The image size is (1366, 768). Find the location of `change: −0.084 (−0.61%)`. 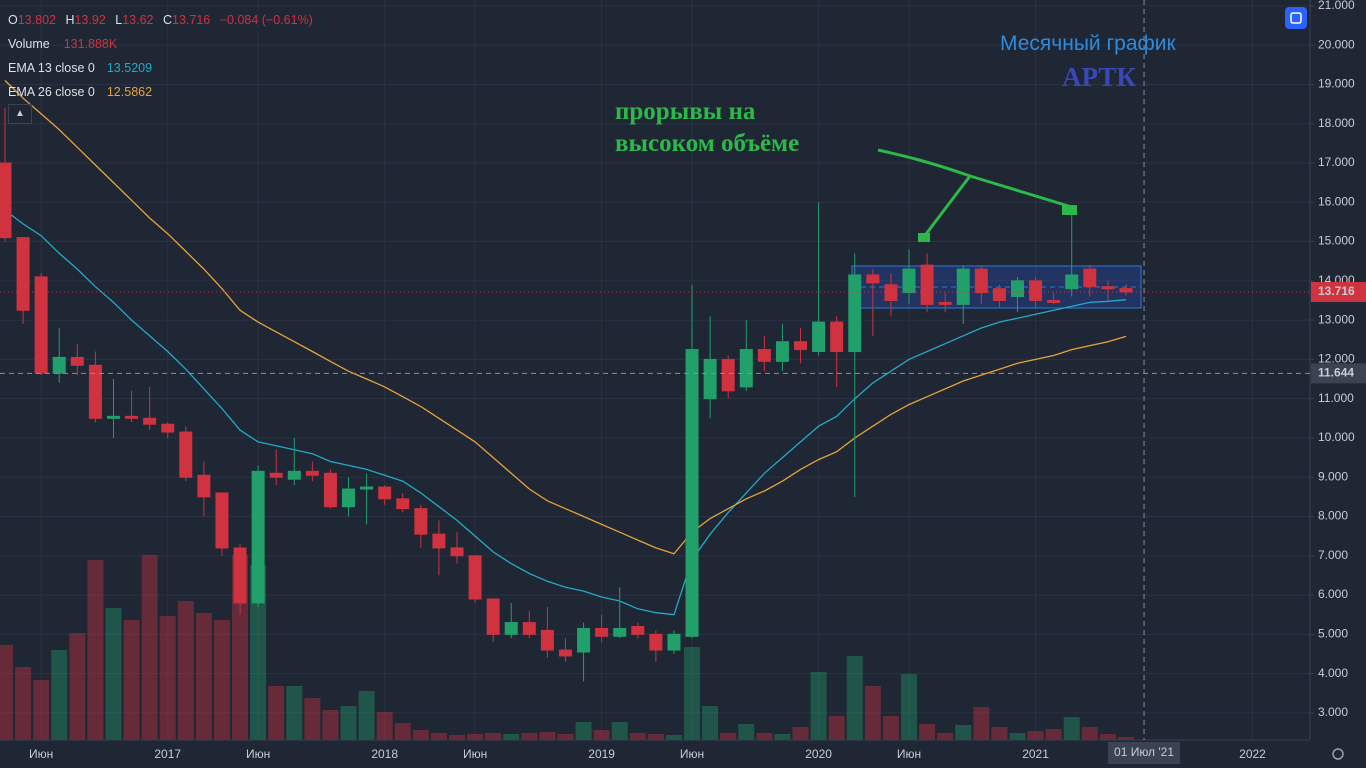

change: −0.084 (−0.61%) is located at coordinates (266, 20).